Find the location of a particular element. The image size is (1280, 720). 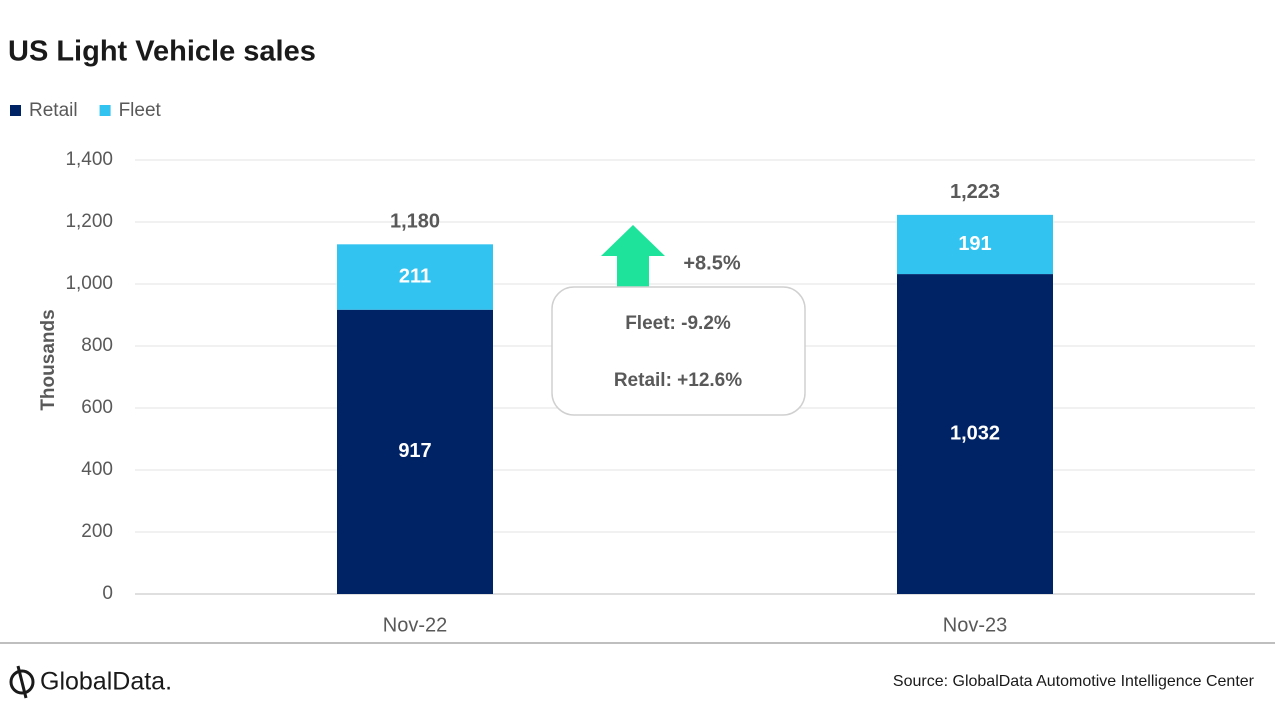

retail-annotation: Retail: +12.6% is located at coordinates (678, 380).